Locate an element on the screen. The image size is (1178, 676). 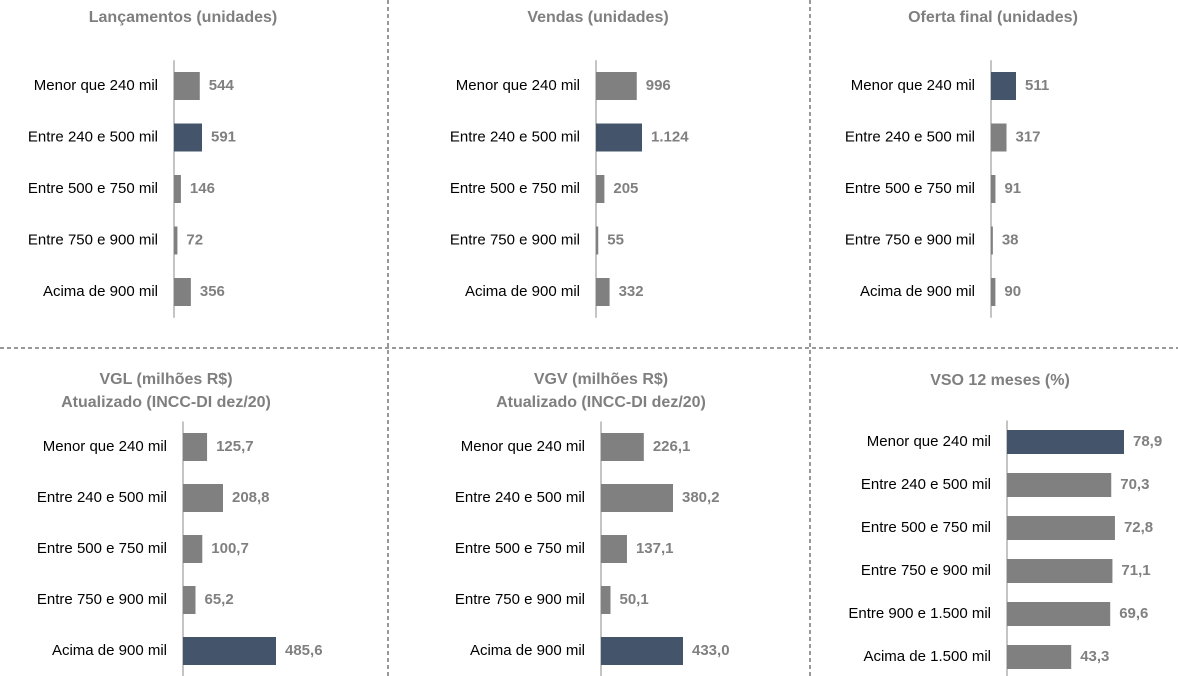
value-label: 65,2 is located at coordinates (218, 599).